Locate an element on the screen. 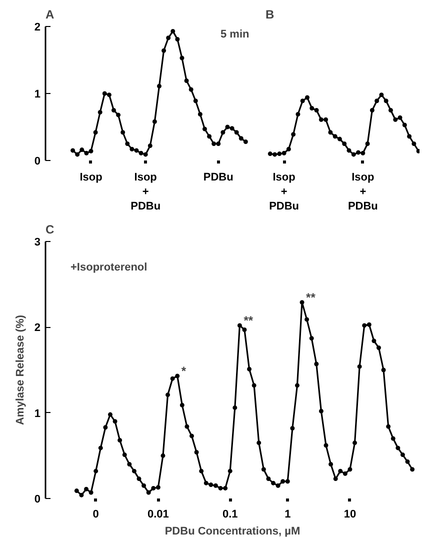  x-axis-title: PDBu Concentrations, µM is located at coordinates (232, 532).